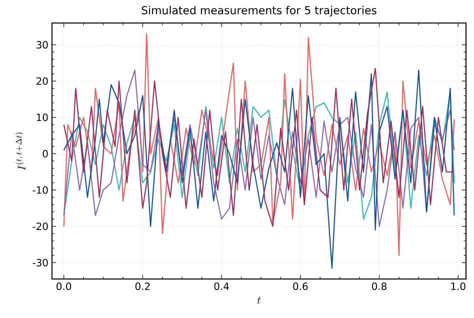 This screenshot has width=474, height=318. What do you see at coordinates (45, 154) in the screenshot?
I see `y-tick-label: 0` at bounding box center [45, 154].